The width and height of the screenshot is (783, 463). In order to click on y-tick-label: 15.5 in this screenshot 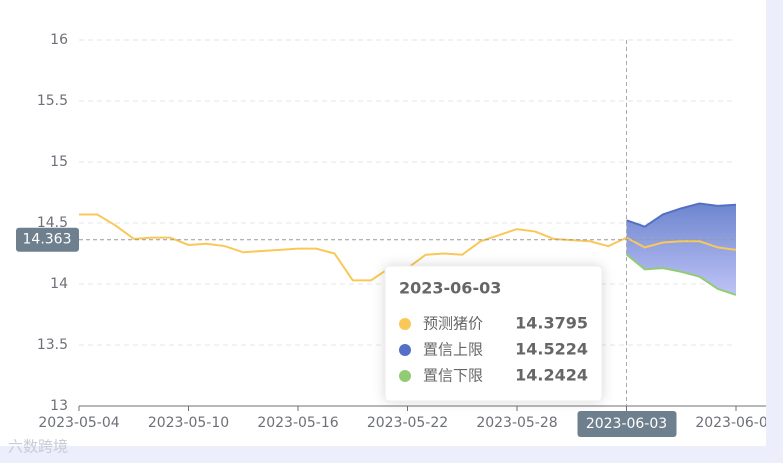, I will do `click(52, 101)`.